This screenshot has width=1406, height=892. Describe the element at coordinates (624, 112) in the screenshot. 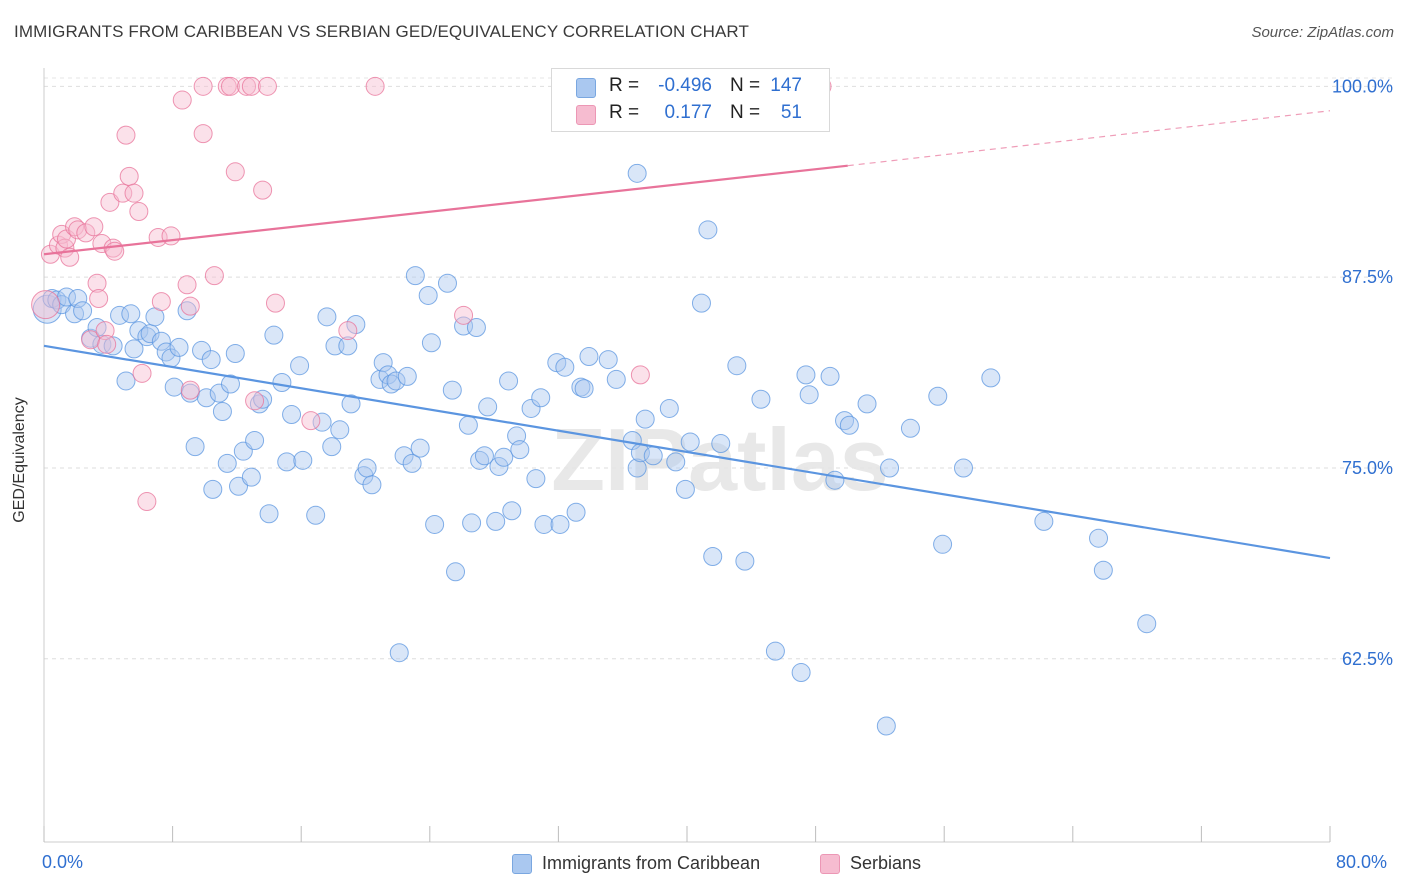

I see `legend-r-label: R =` at that location.